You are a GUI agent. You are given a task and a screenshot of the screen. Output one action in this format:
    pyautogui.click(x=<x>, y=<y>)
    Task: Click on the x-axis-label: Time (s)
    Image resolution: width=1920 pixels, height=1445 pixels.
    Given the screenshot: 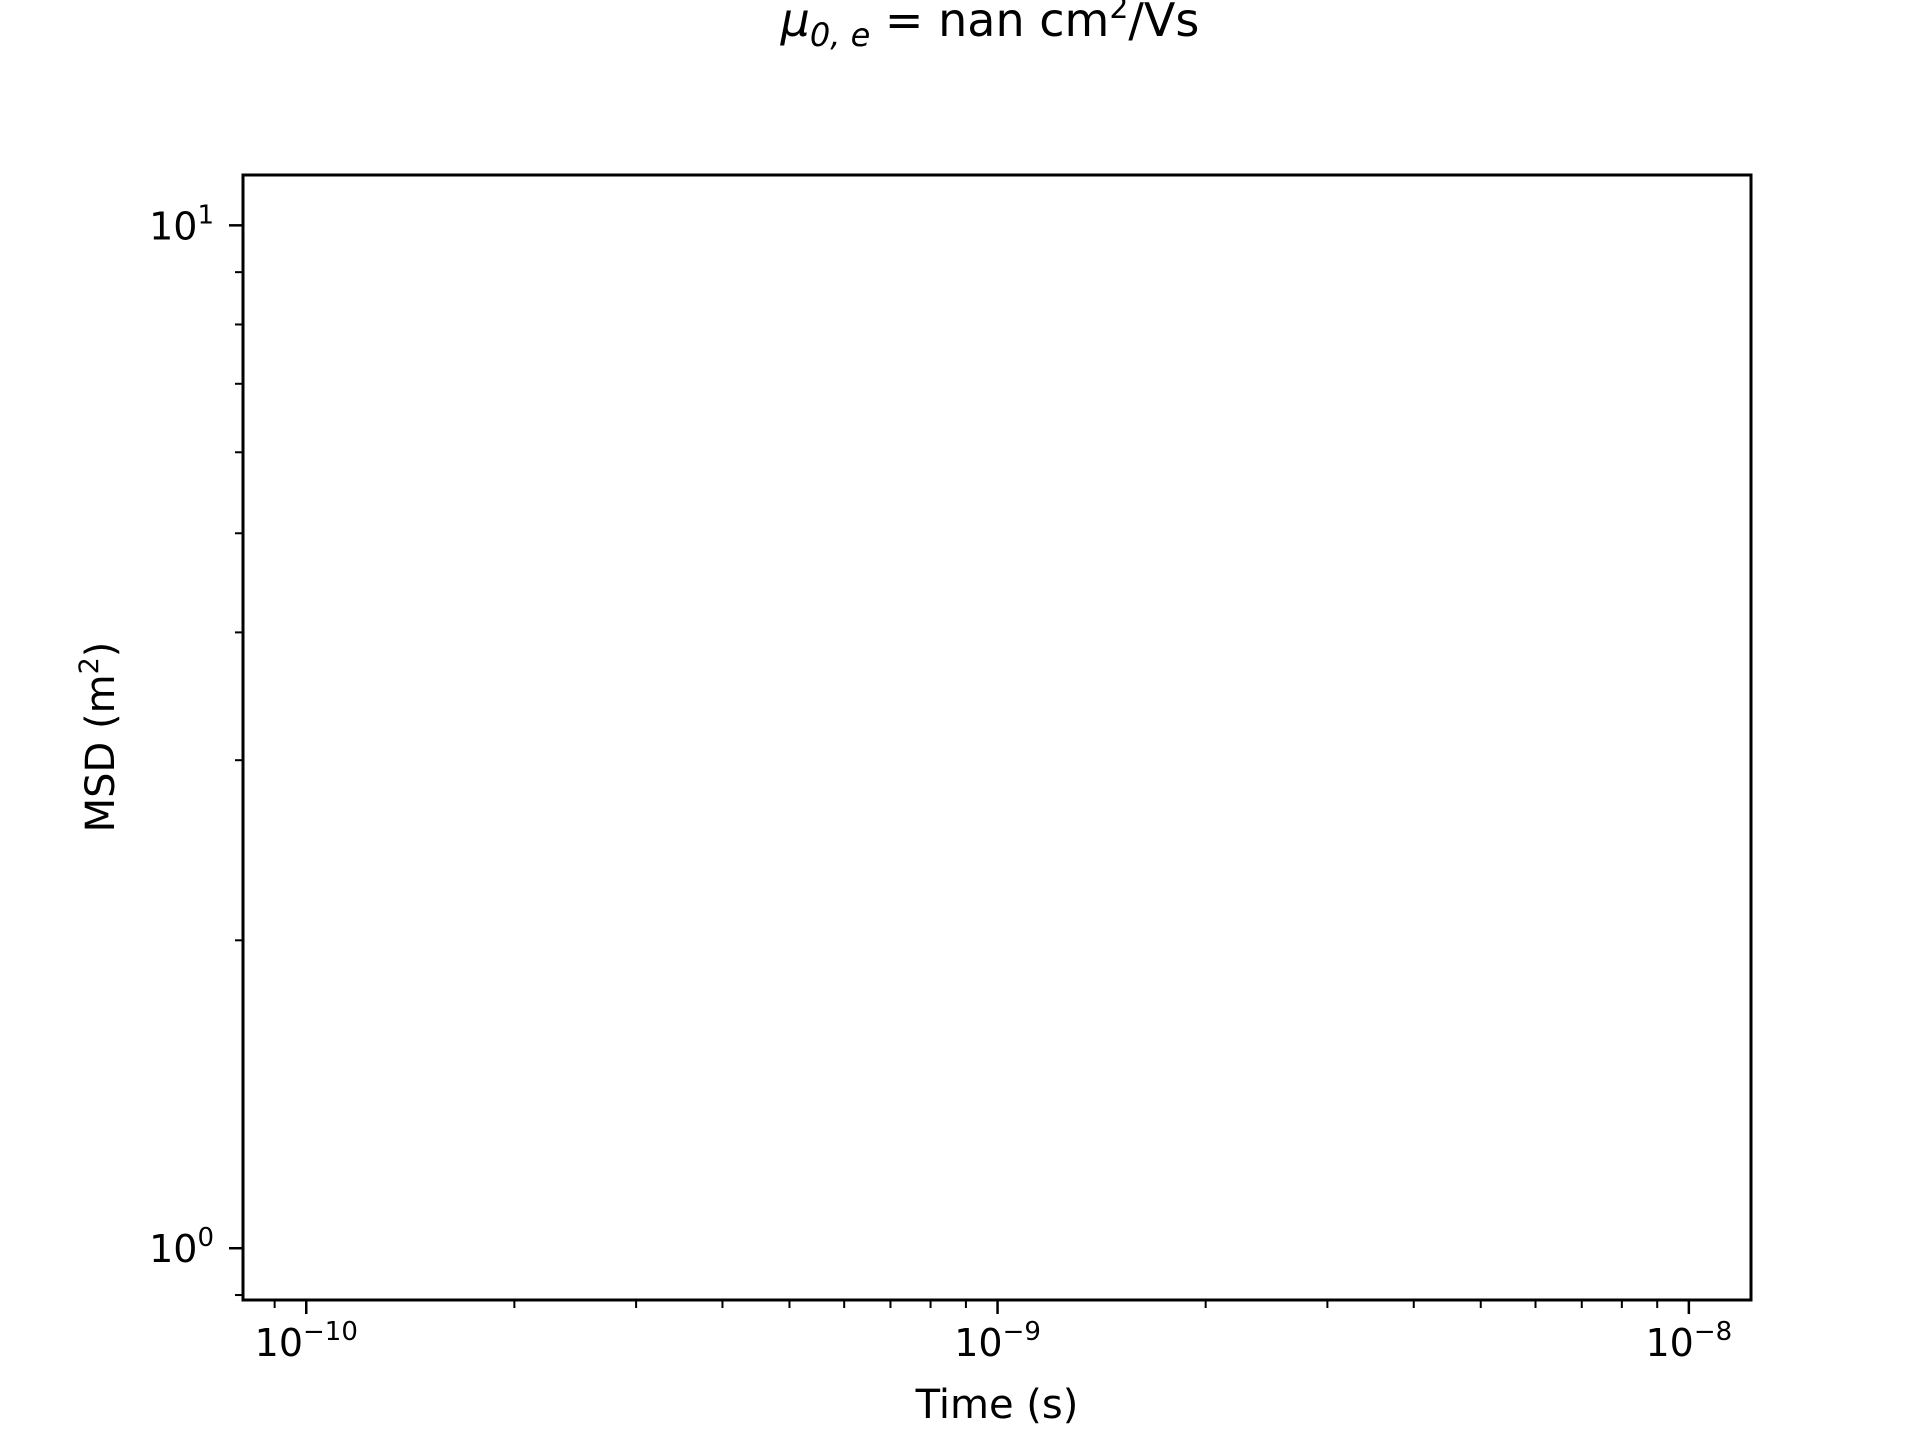 What is the action you would take?
    pyautogui.click(x=997, y=1405)
    